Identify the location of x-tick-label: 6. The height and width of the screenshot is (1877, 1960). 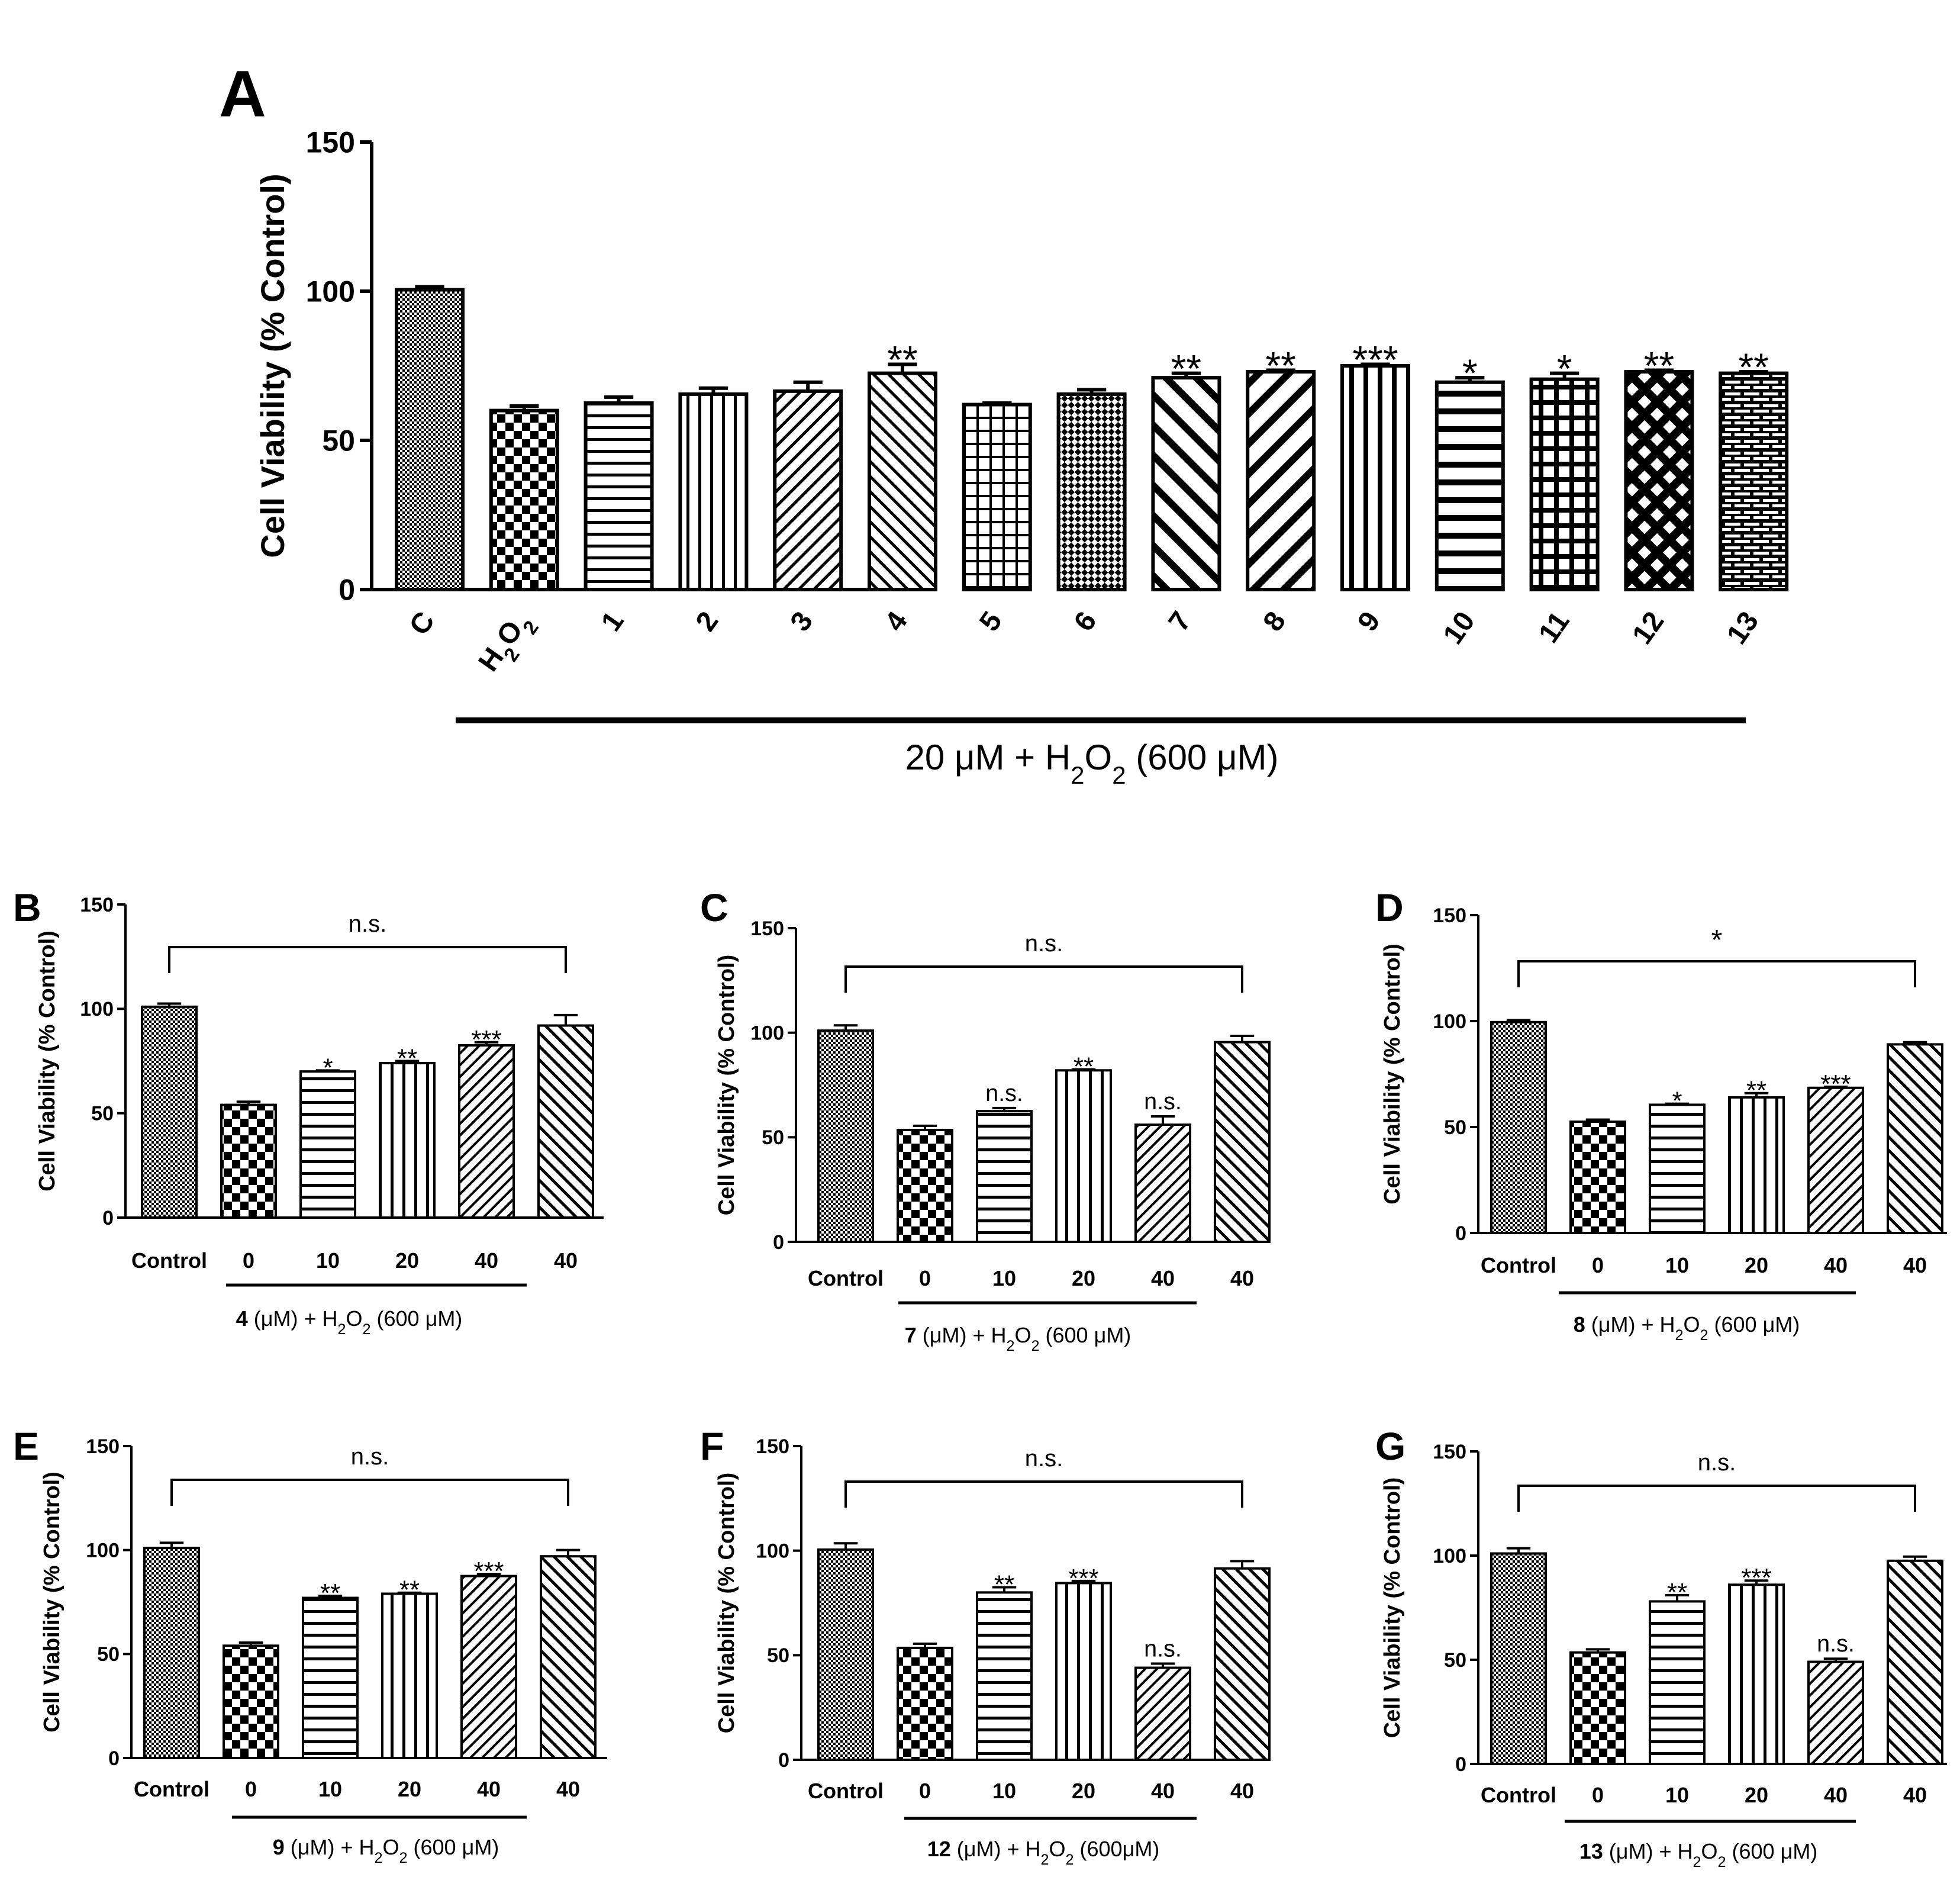
(1085, 621).